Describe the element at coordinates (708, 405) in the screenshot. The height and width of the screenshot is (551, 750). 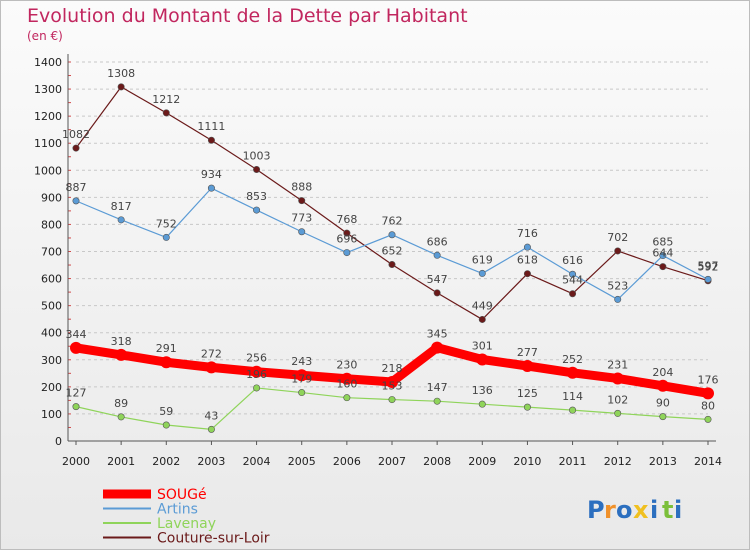
I see `data-label: 80` at that location.